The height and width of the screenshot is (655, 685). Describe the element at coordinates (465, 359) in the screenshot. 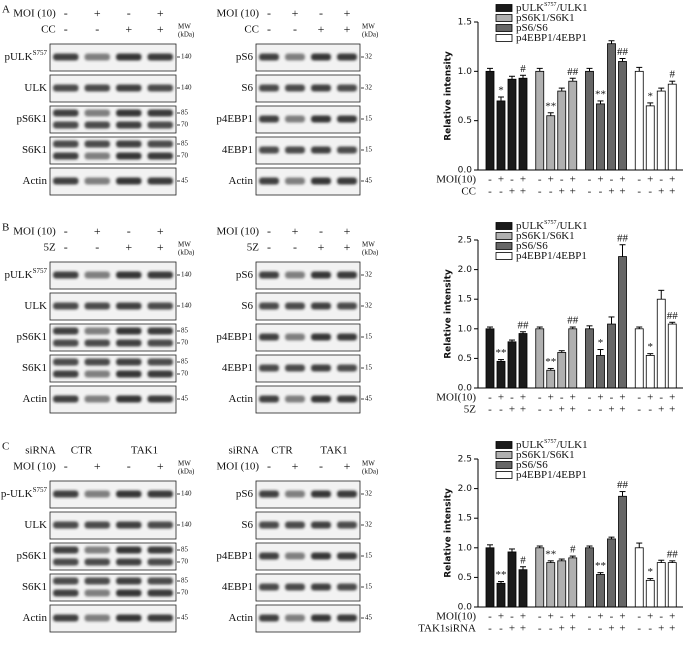

I see `y-tick-label: 0.5` at that location.